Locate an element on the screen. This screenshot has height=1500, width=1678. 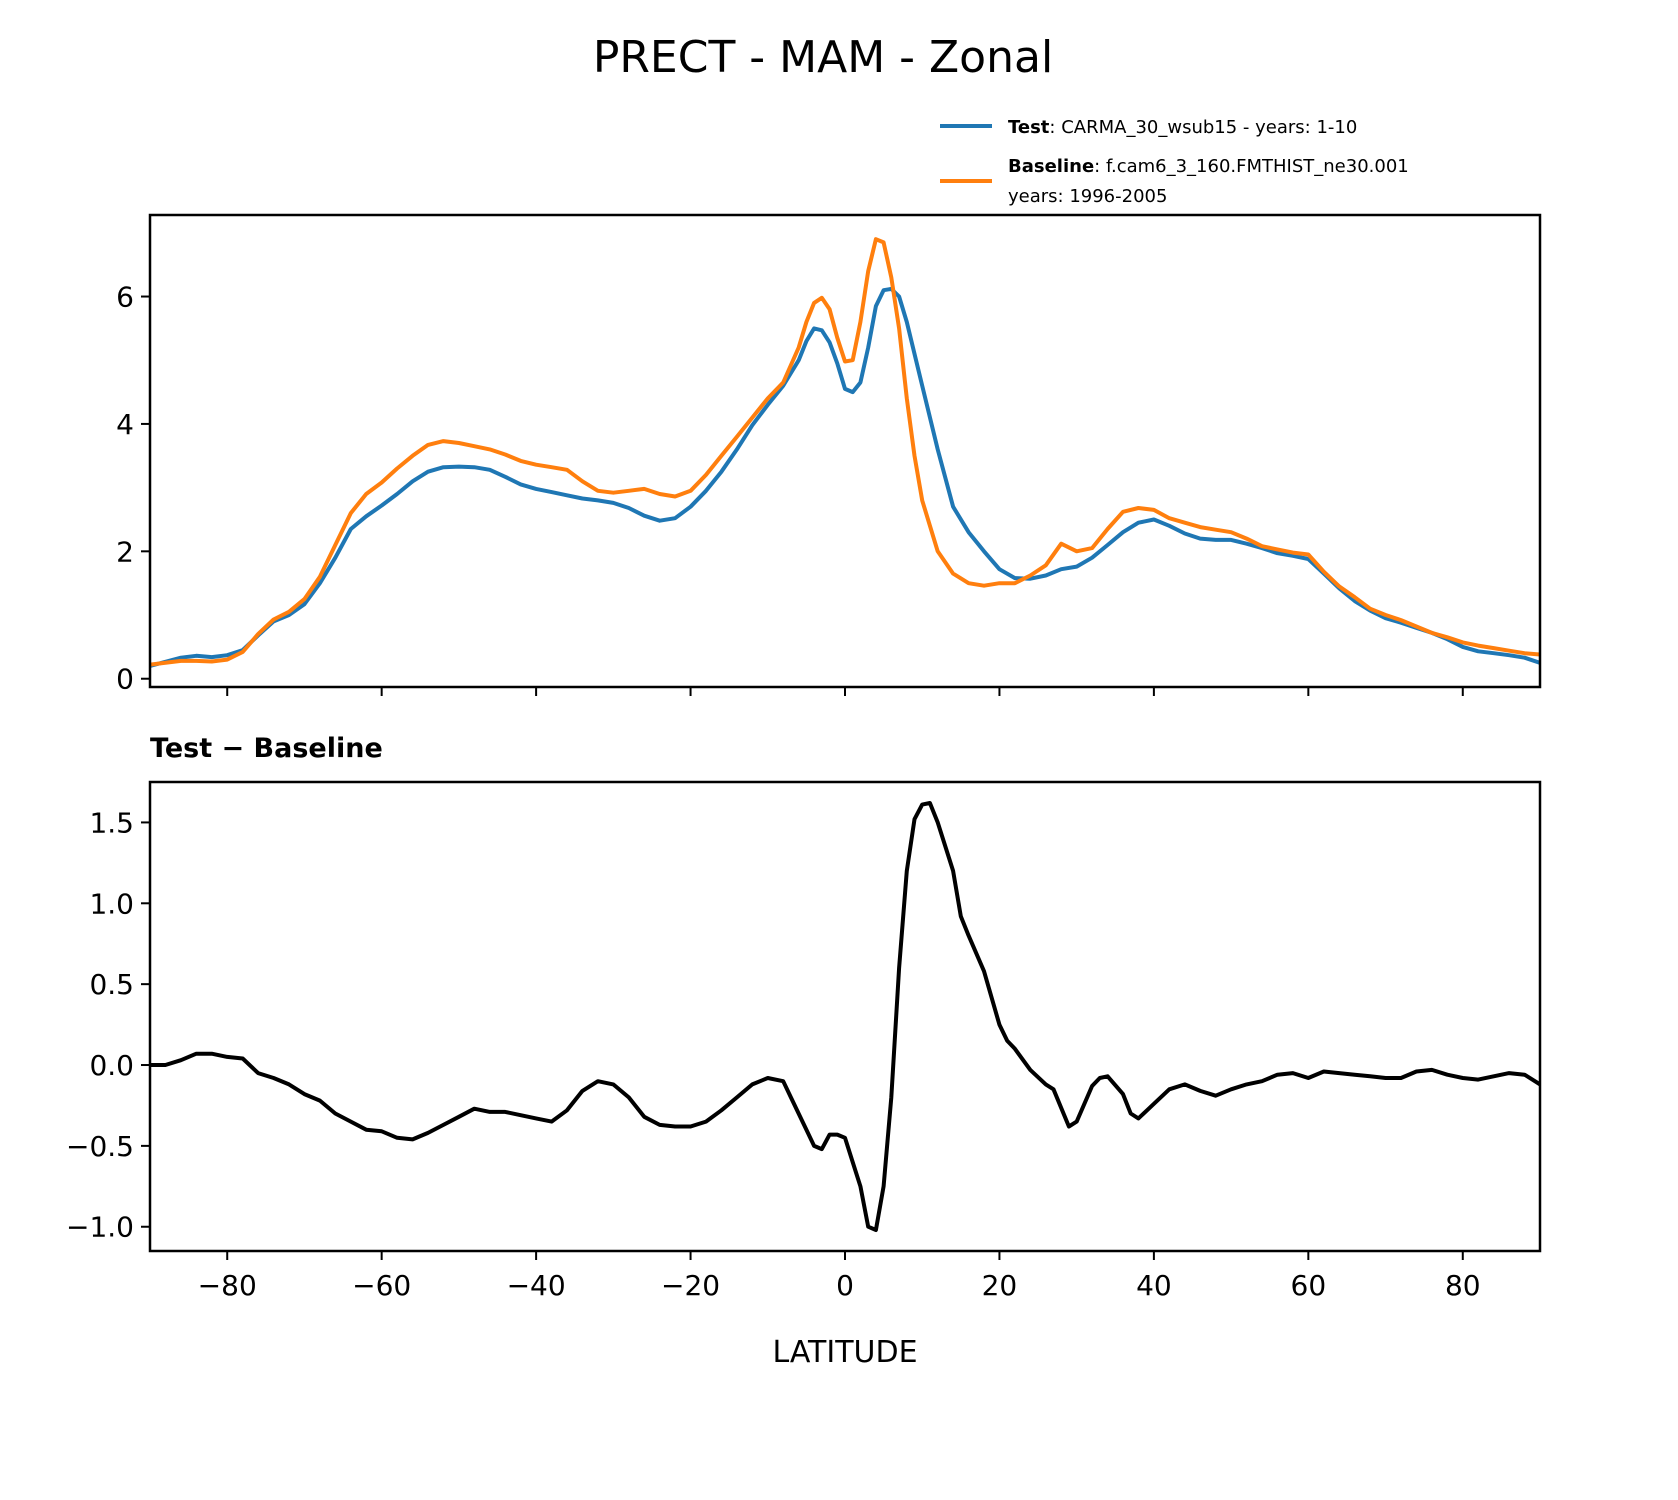
diff-xtick-label: −40 is located at coordinates (536, 1285).